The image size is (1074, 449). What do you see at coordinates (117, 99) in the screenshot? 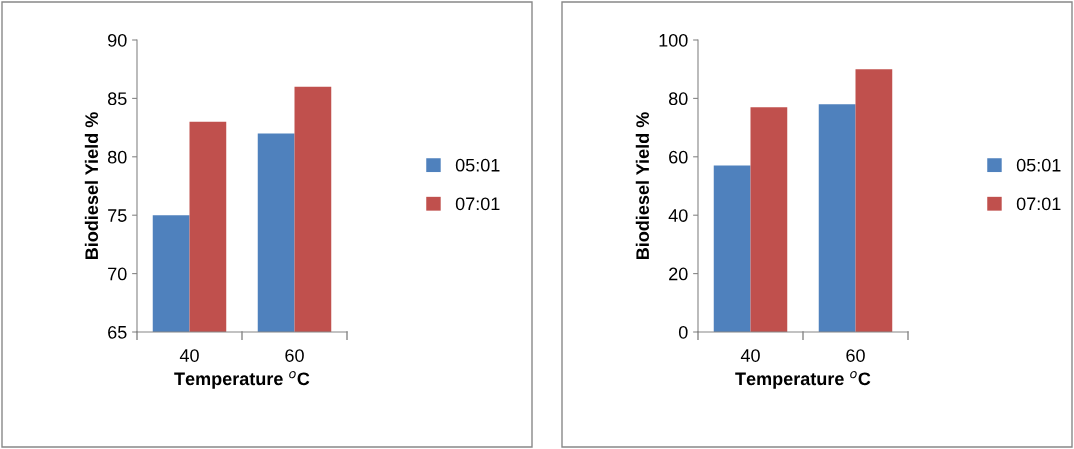
I see `y-tick-label: 85` at bounding box center [117, 99].